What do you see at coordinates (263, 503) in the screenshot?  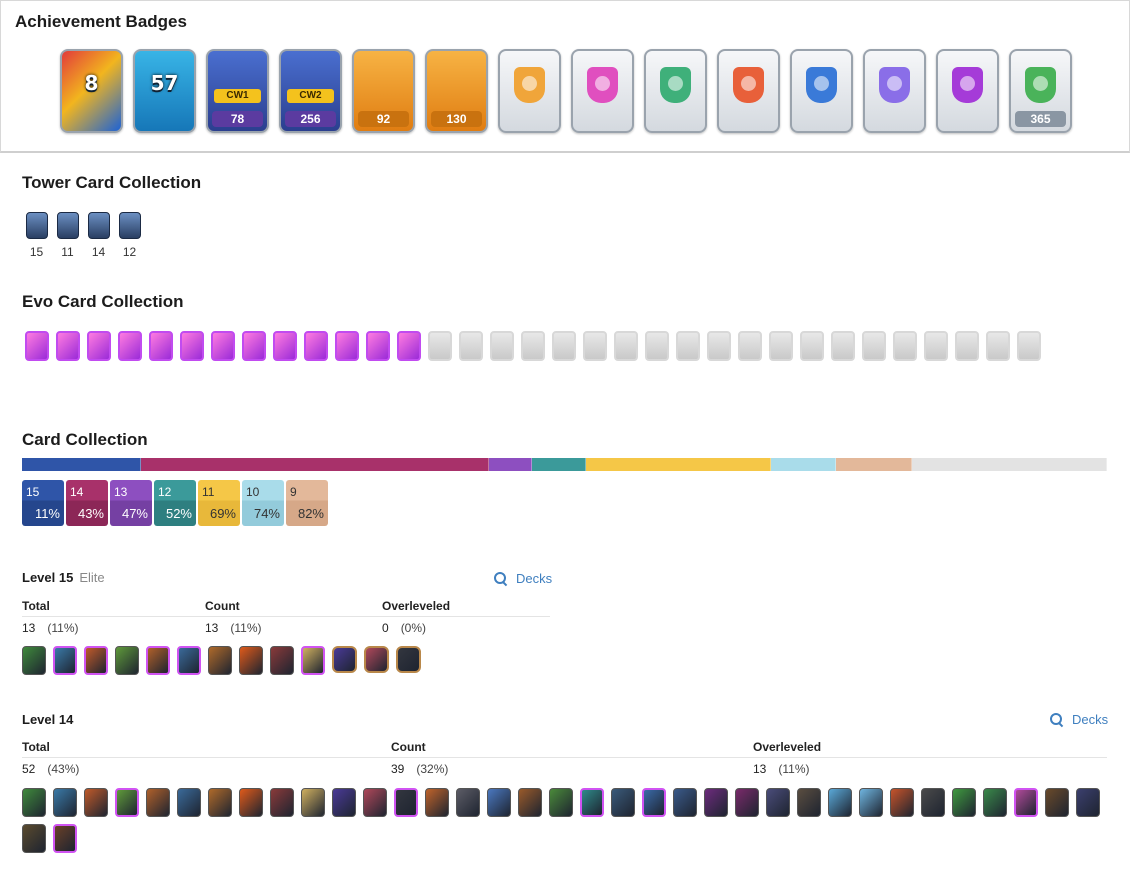 I see `level-box-10: 10 74%` at bounding box center [263, 503].